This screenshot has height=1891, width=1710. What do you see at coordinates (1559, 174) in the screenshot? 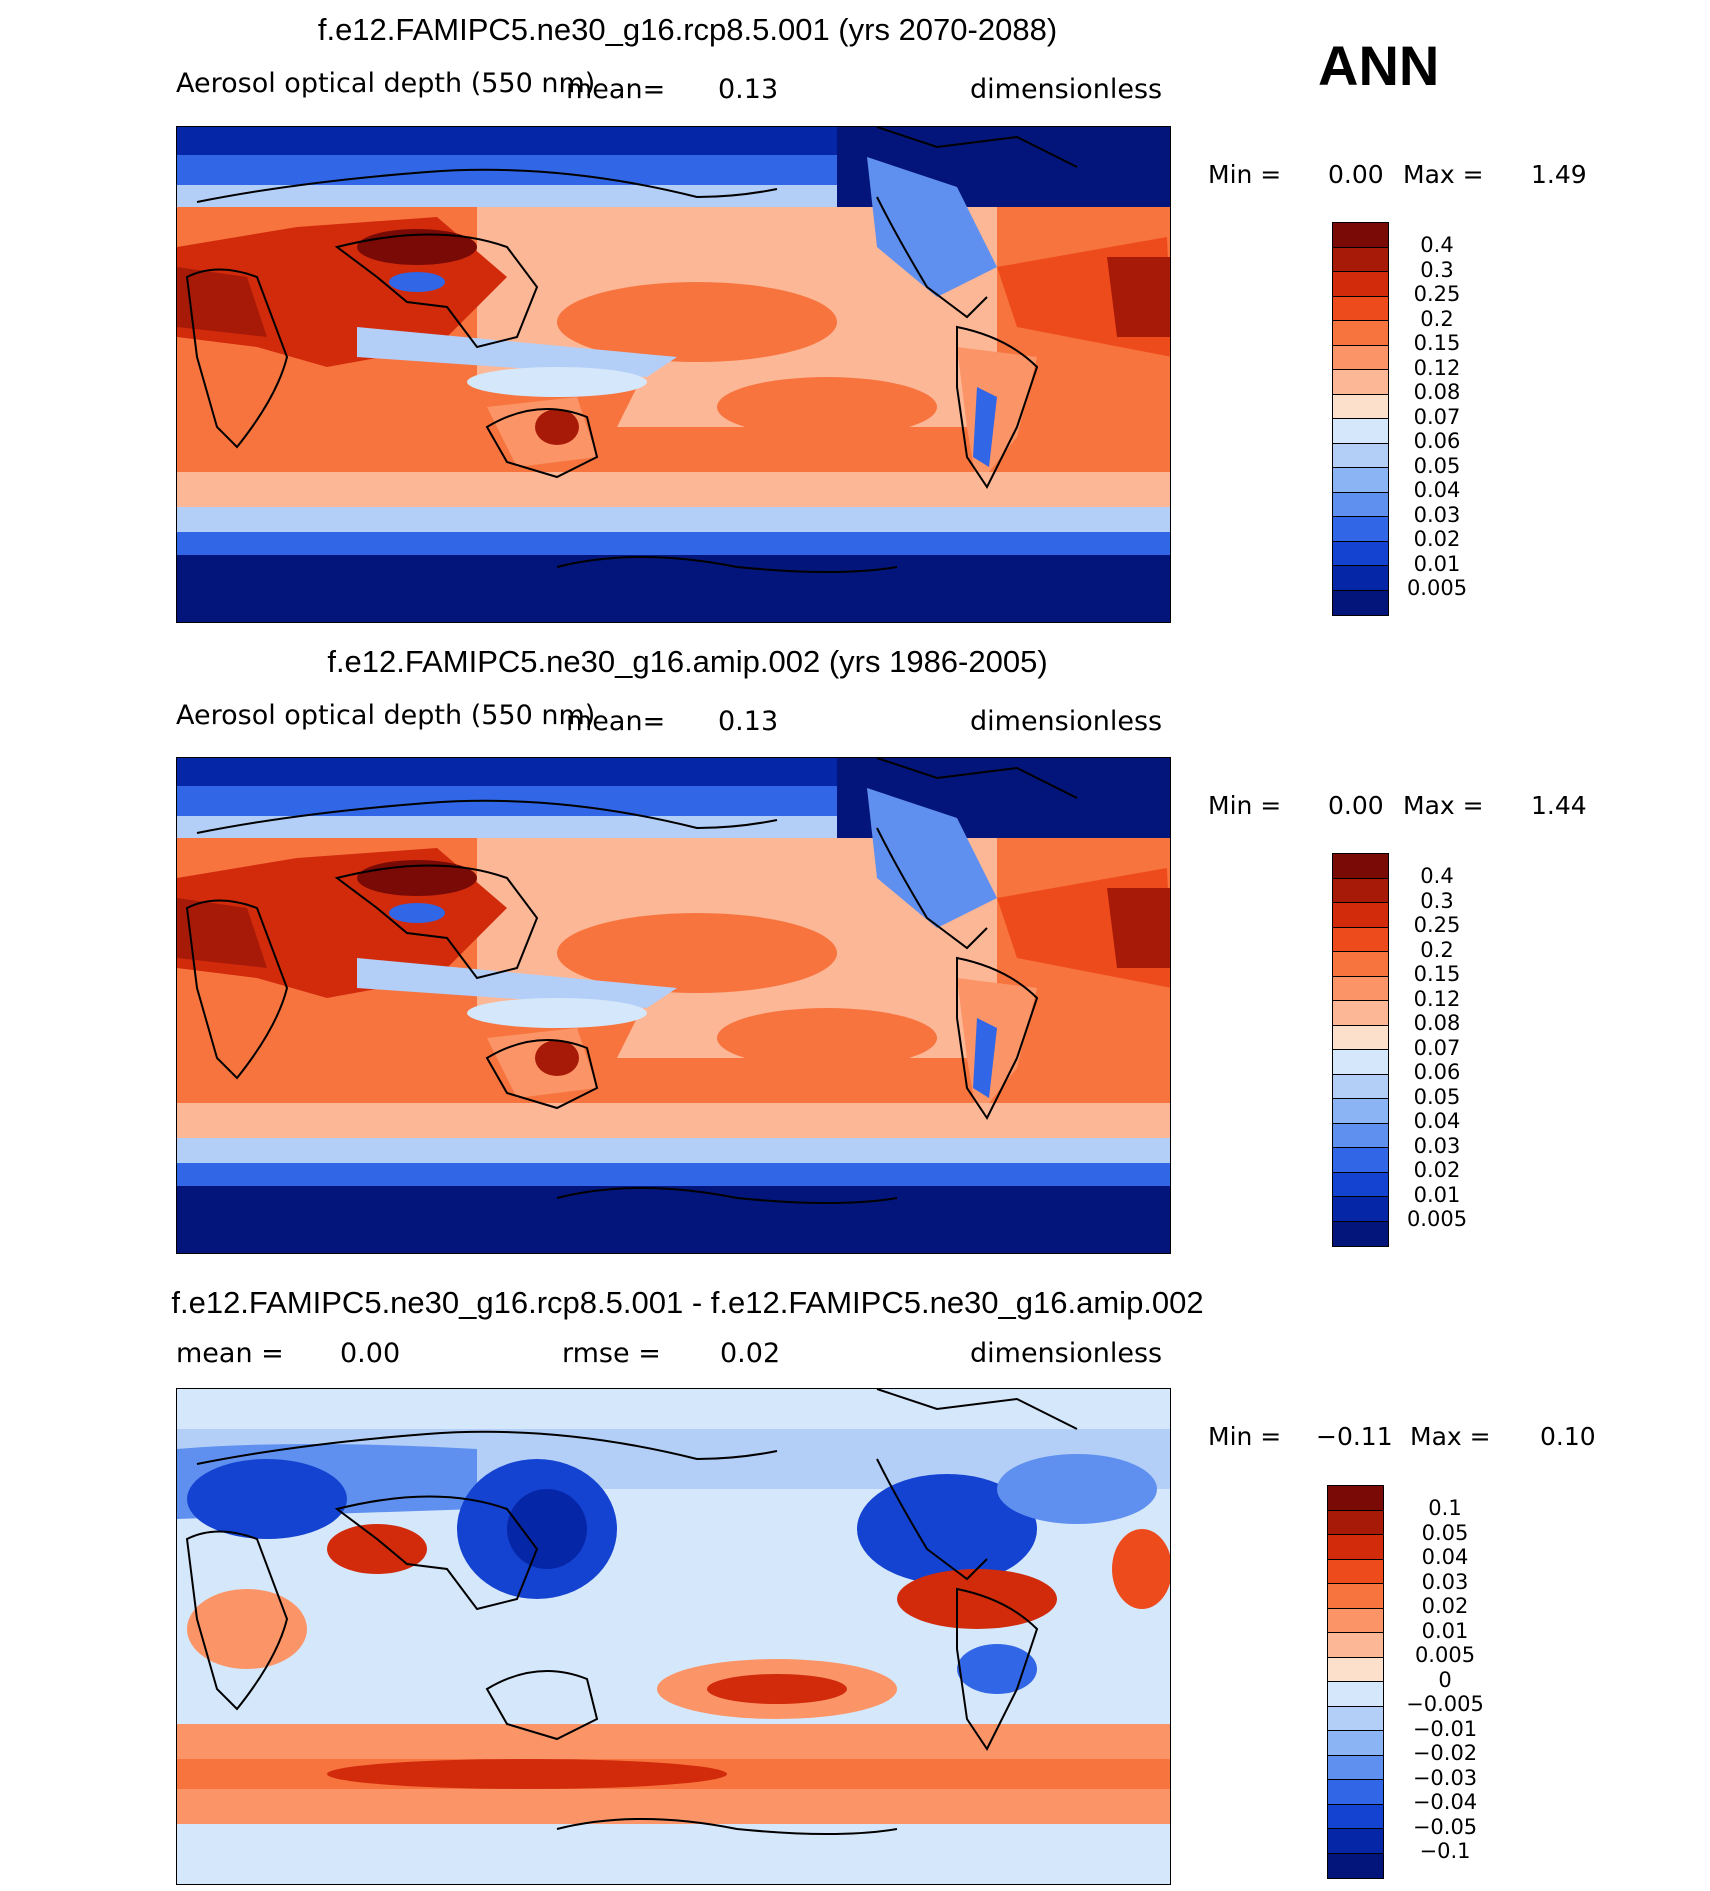
I see `panel-1-max-value: 1.49` at bounding box center [1559, 174].